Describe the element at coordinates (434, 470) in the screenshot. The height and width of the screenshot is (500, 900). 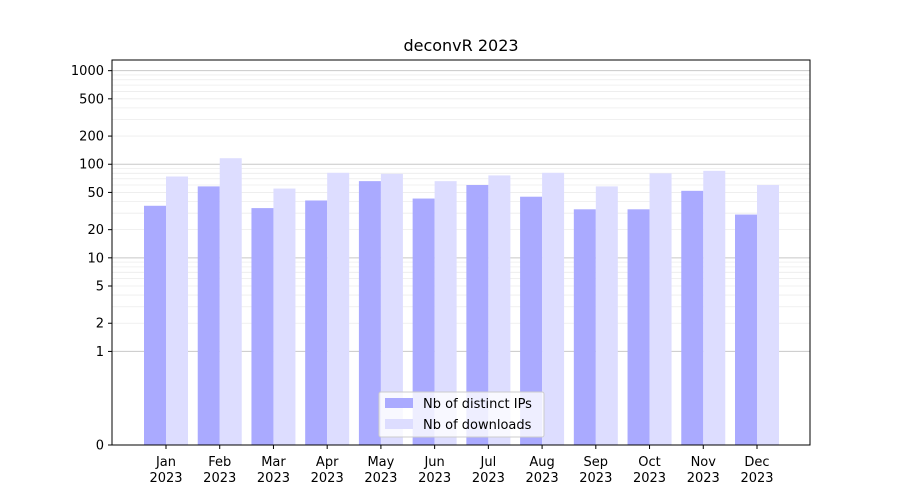
I see `x-tick-label: Jun 2023` at that location.